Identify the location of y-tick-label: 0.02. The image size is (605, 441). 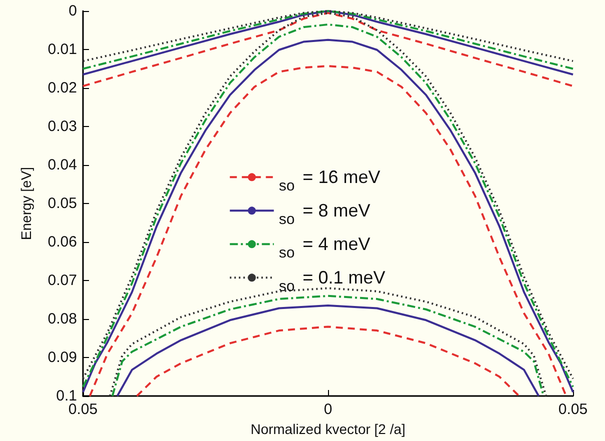
(62, 88).